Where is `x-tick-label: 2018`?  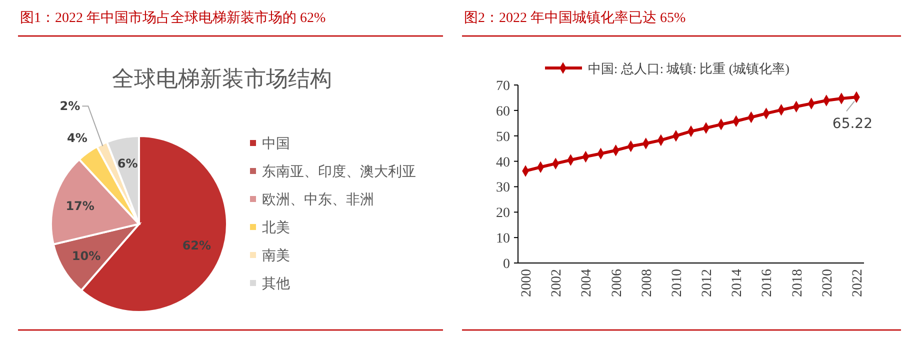 x-tick-label: 2018 is located at coordinates (798, 283).